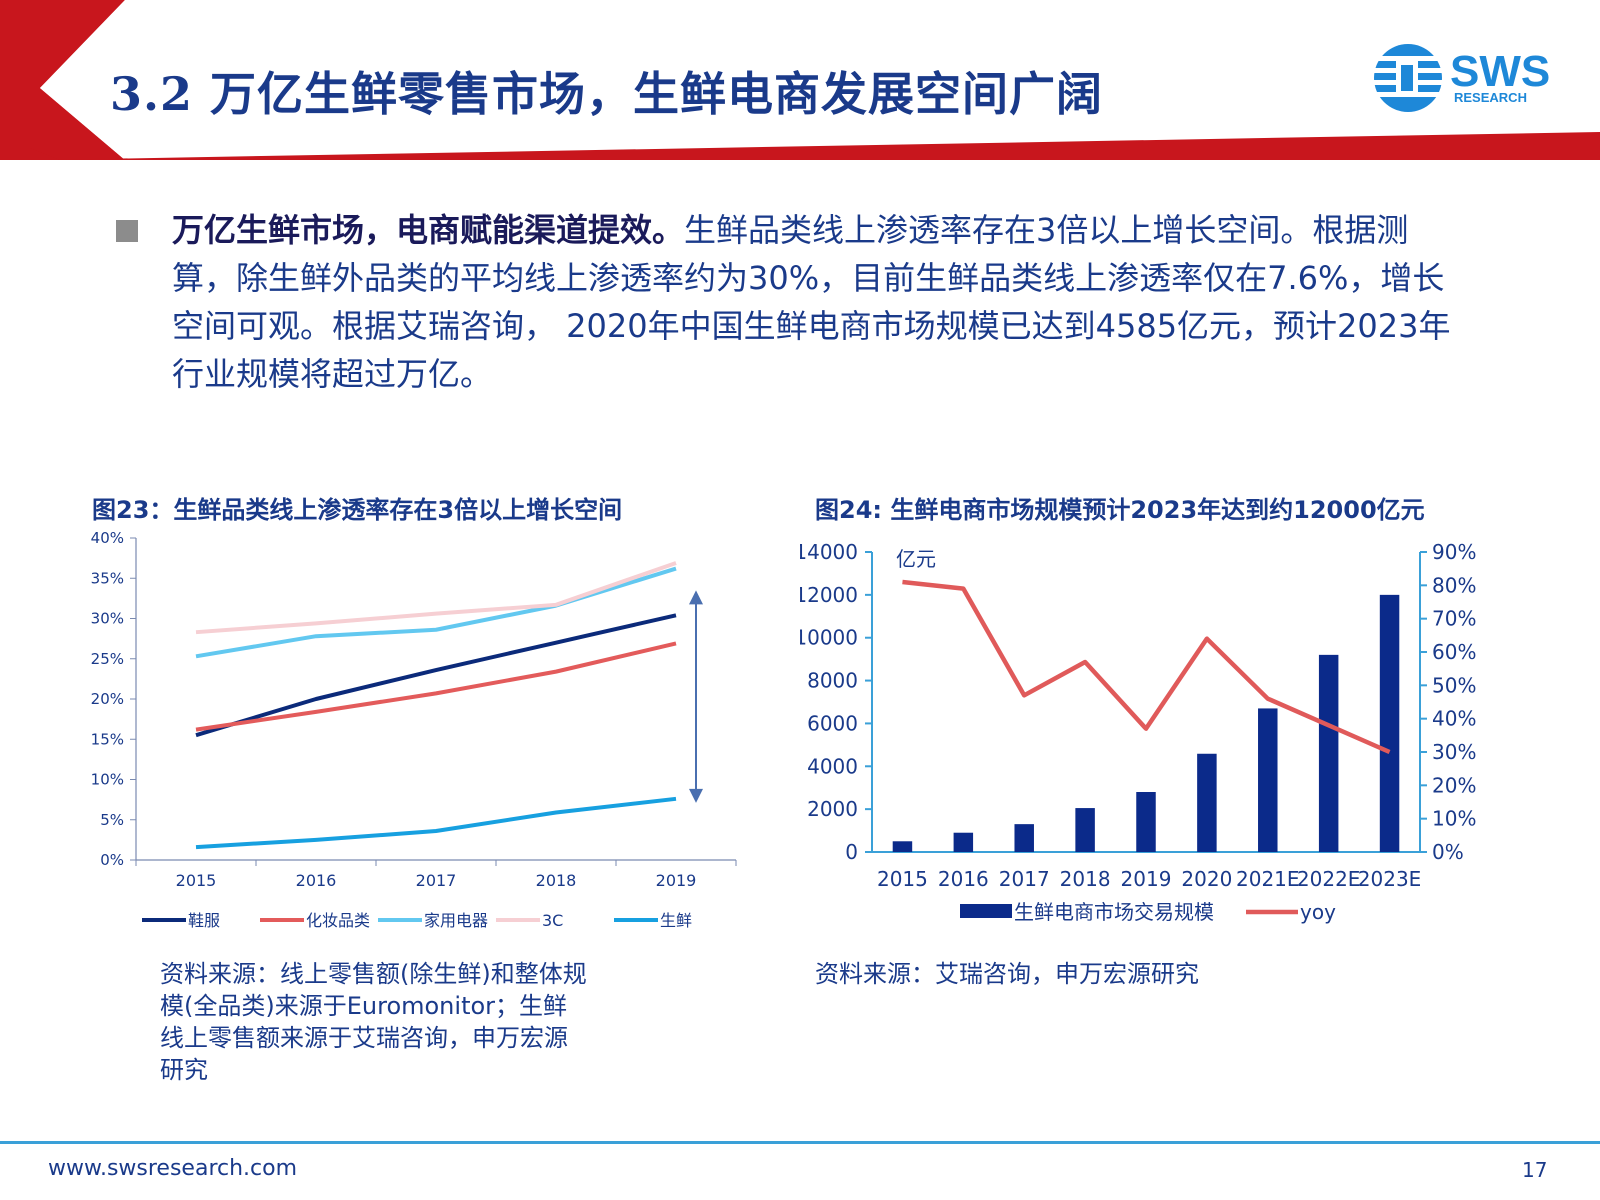 The width and height of the screenshot is (1600, 1200). Describe the element at coordinates (1454, 552) in the screenshot. I see `chart2-right-tick-label: 90%` at that location.